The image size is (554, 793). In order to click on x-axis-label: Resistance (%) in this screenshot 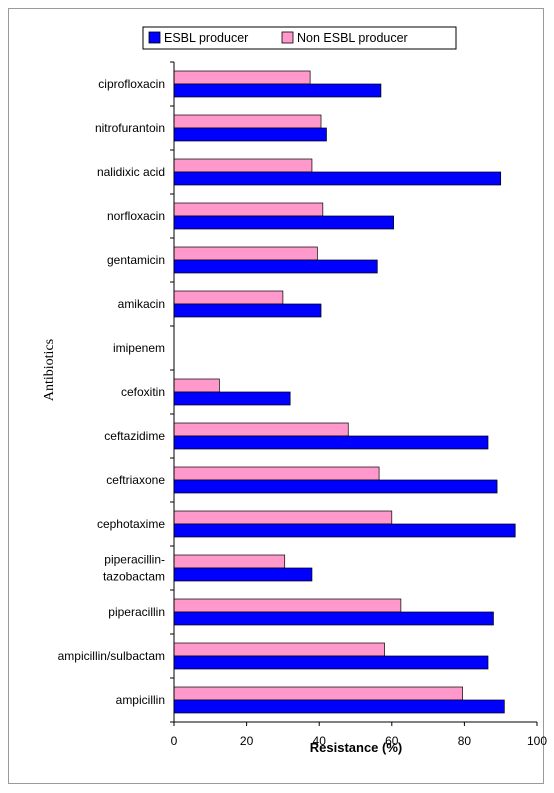, I will do `click(356, 747)`.